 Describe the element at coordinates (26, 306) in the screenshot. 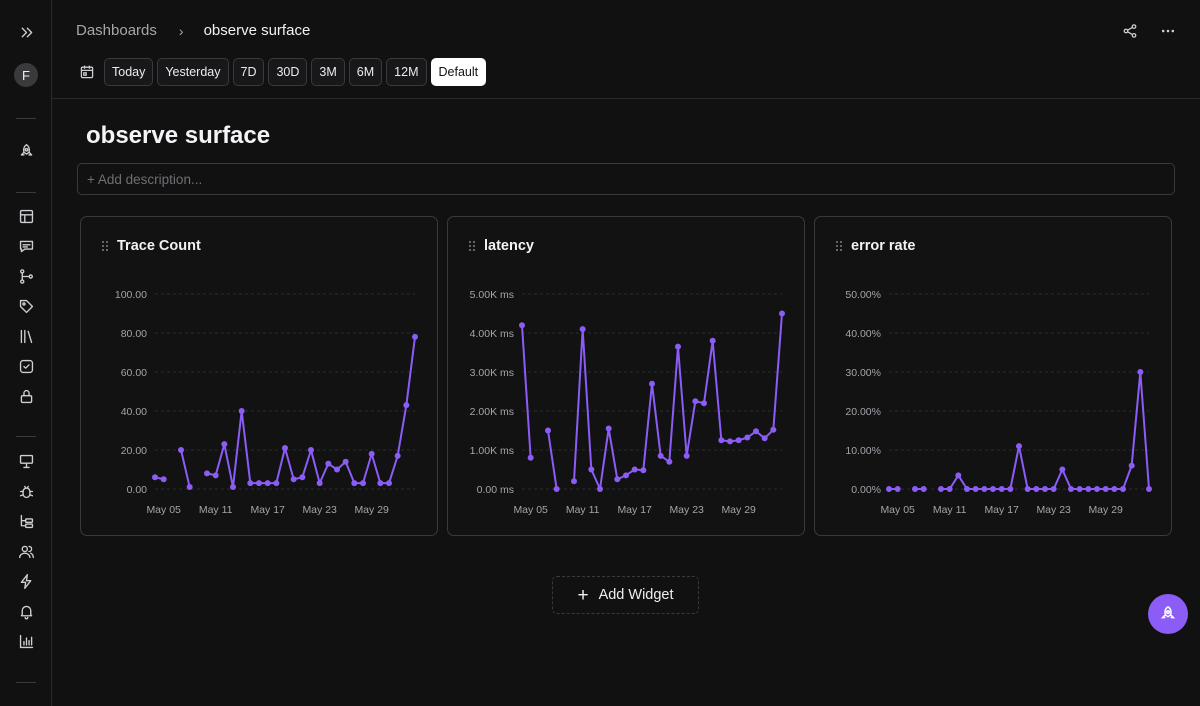

I see `tag-icon` at that location.